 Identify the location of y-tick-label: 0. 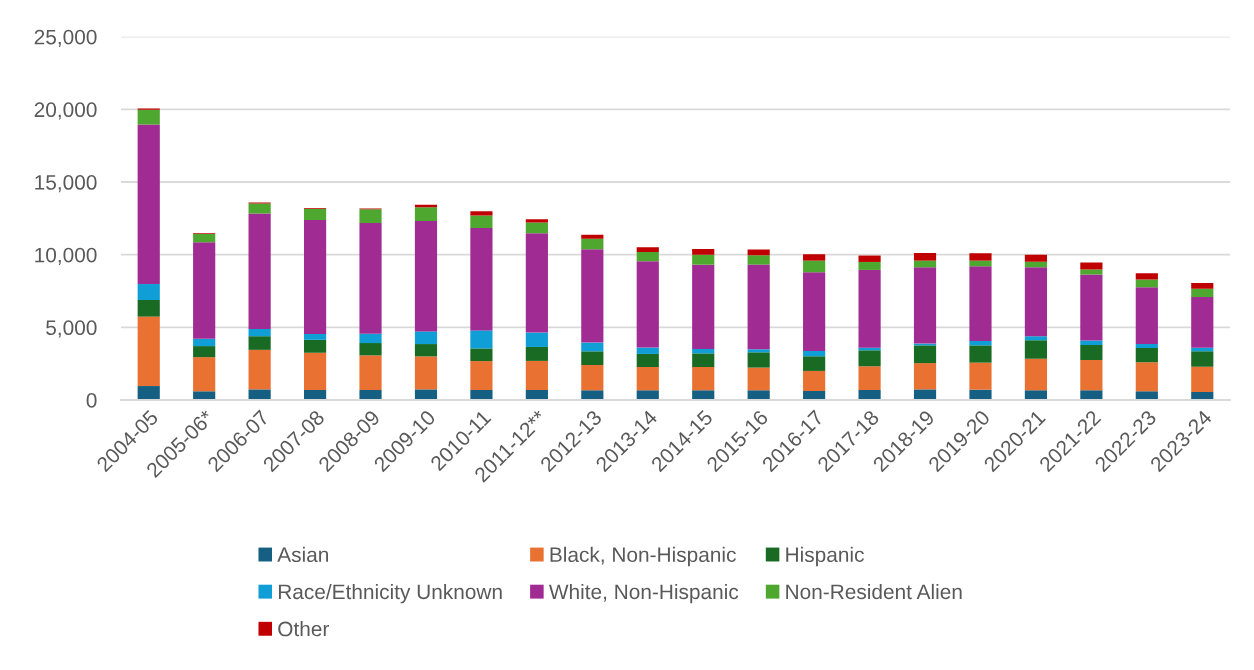
(91, 400).